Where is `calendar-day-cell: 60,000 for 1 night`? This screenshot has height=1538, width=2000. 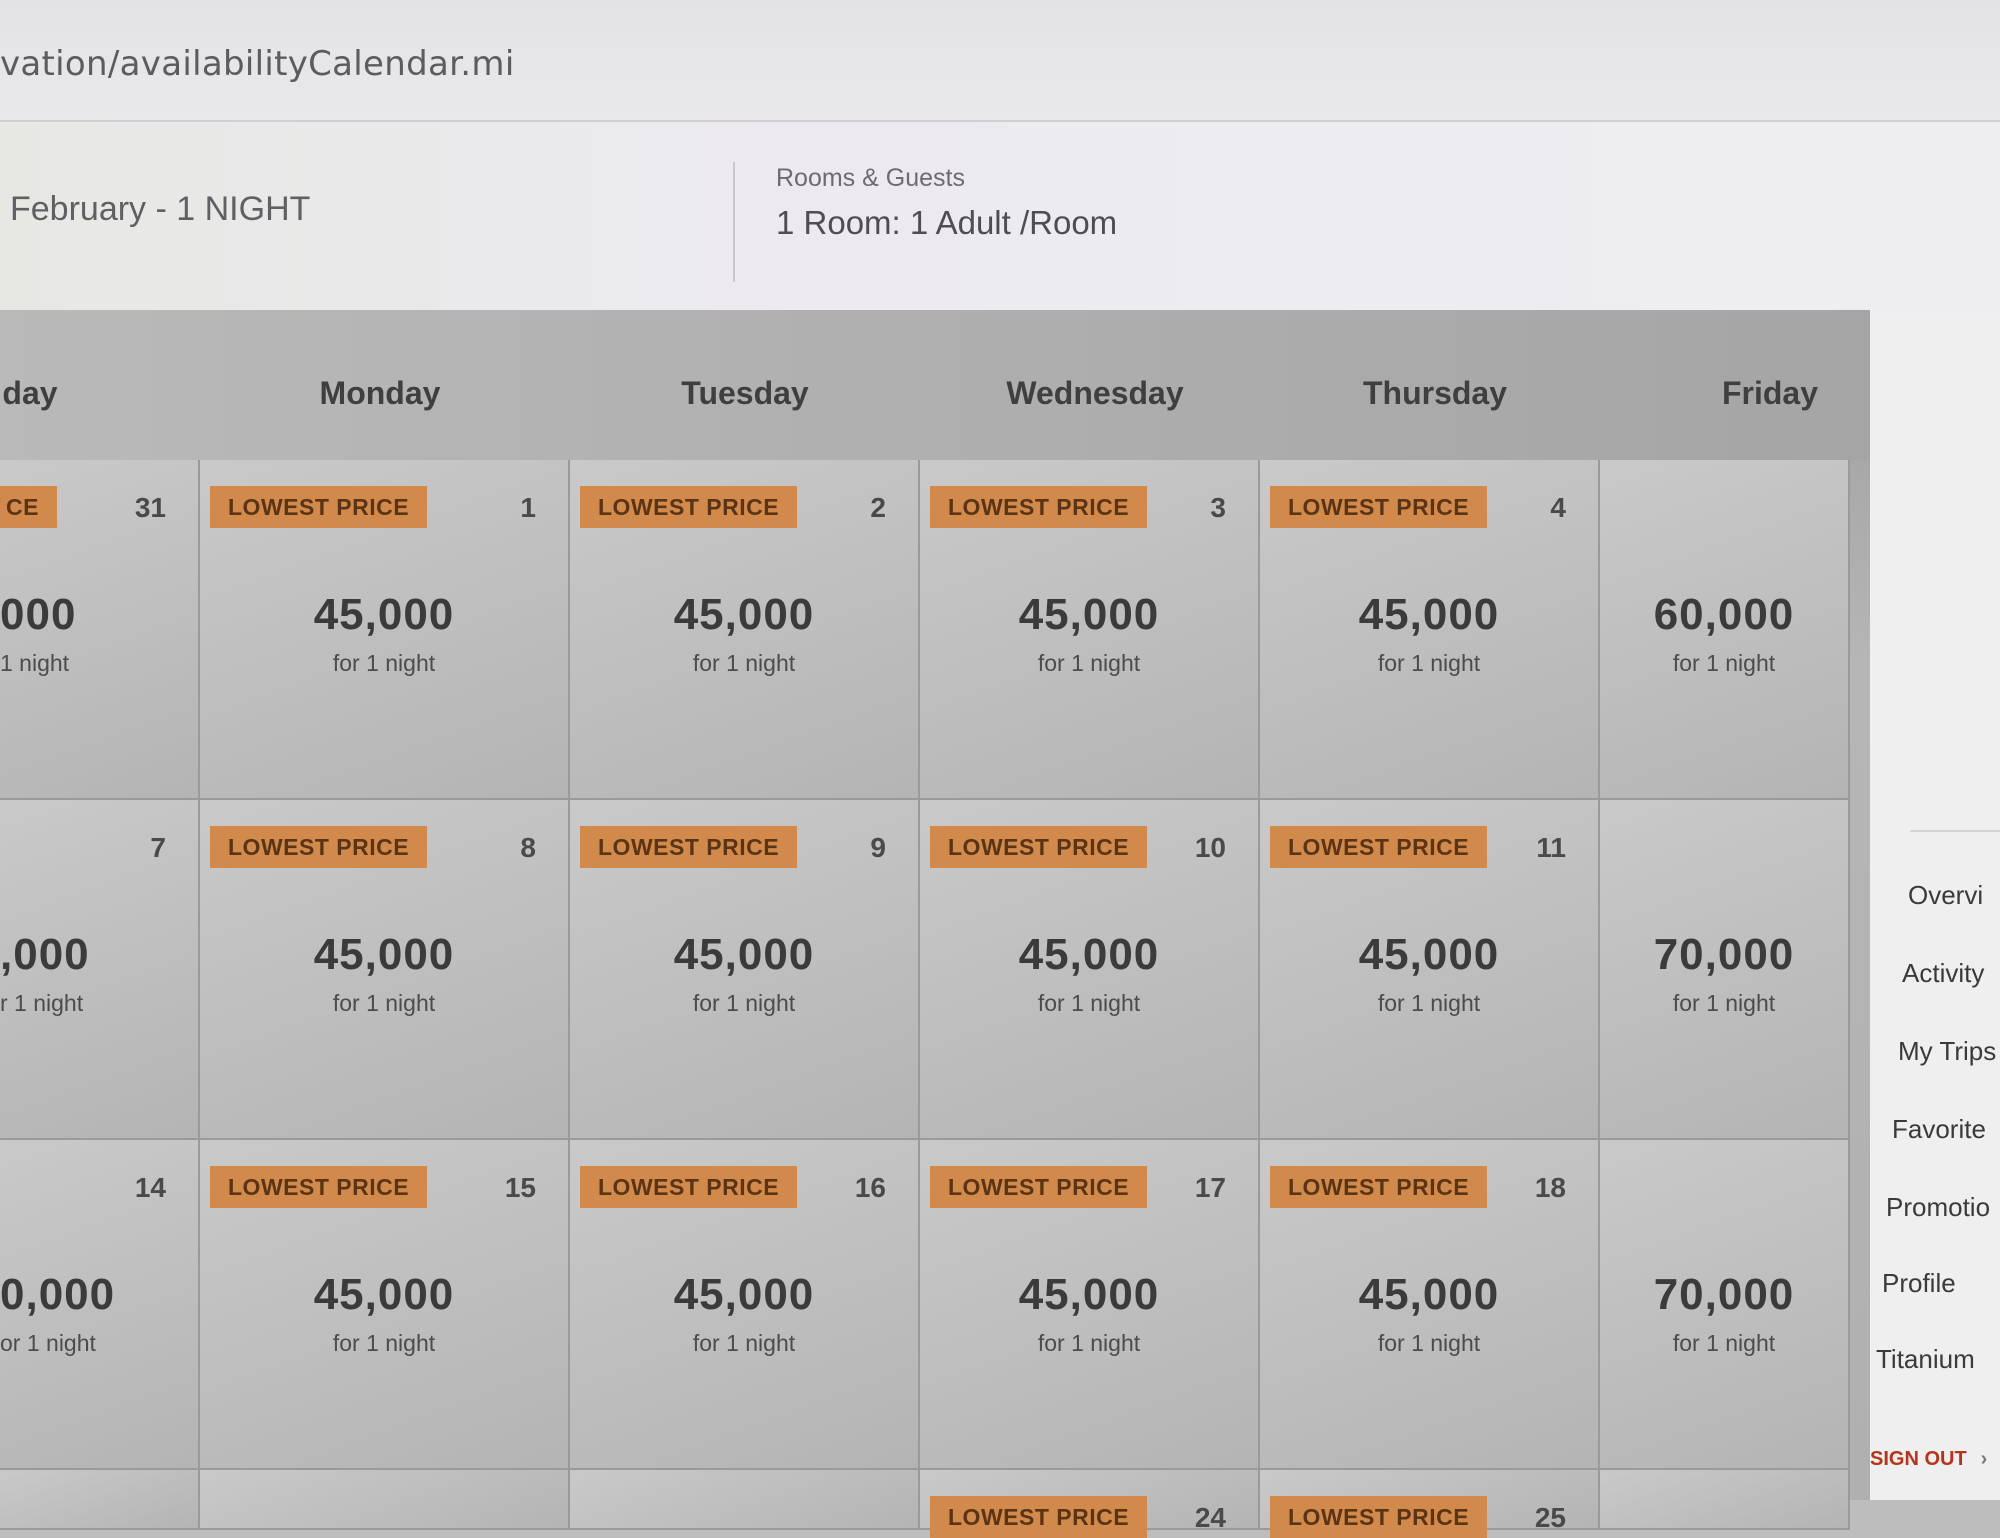 calendar-day-cell: 60,000 for 1 night is located at coordinates (1725, 630).